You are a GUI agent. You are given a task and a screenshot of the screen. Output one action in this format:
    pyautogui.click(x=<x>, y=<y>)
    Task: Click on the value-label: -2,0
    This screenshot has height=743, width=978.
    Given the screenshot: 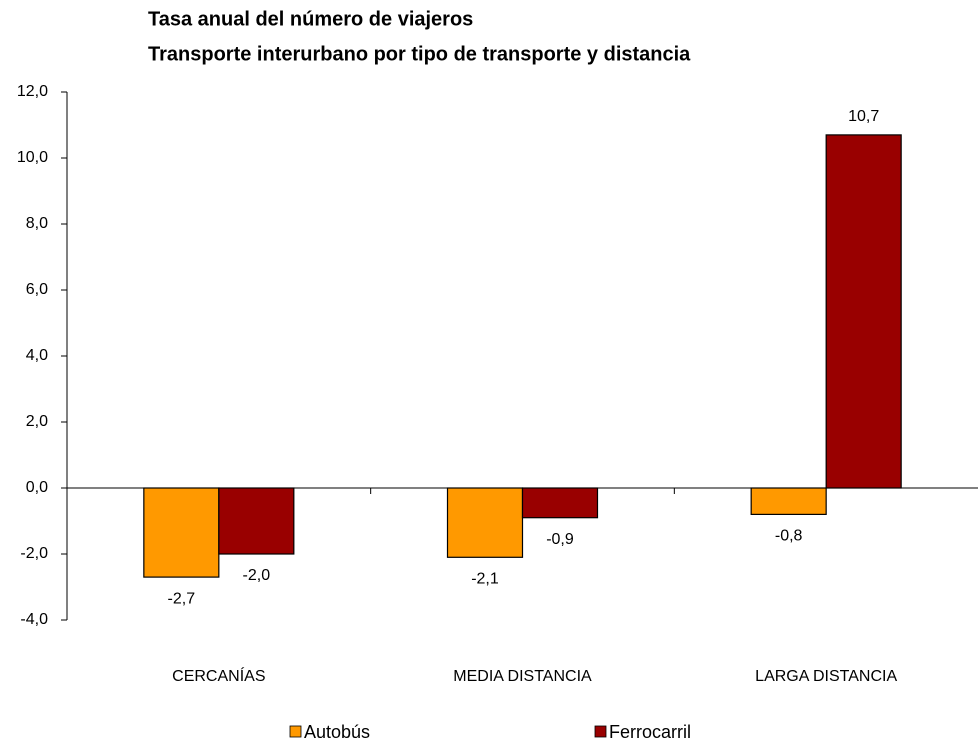 What is the action you would take?
    pyautogui.click(x=257, y=575)
    